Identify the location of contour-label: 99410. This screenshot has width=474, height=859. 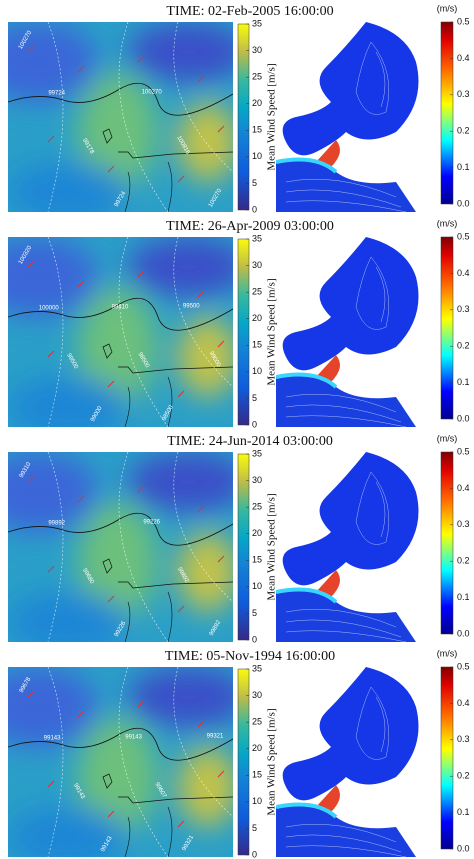
(120, 308).